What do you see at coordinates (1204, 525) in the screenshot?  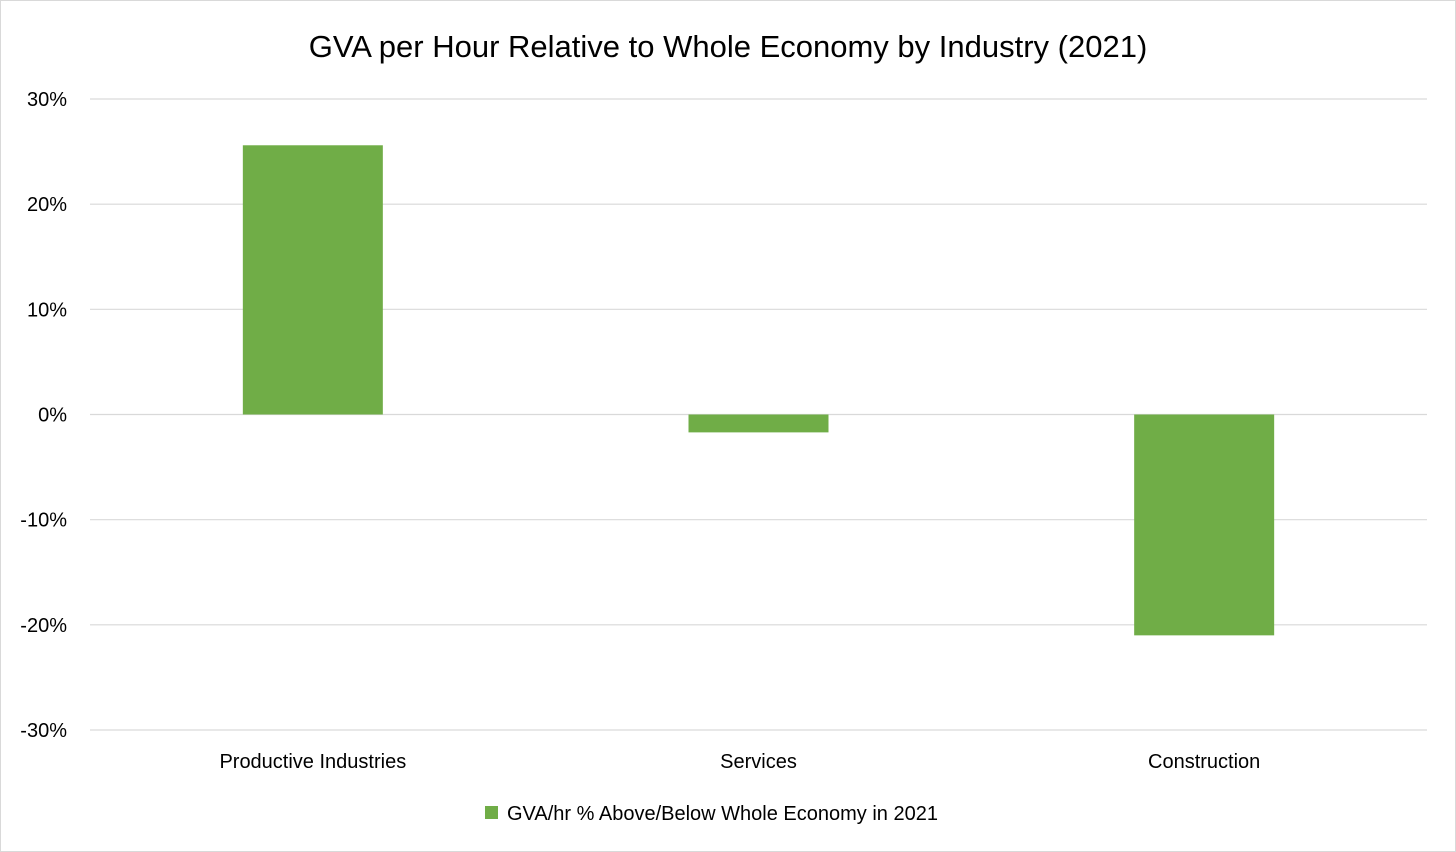 I see `bar-construction` at bounding box center [1204, 525].